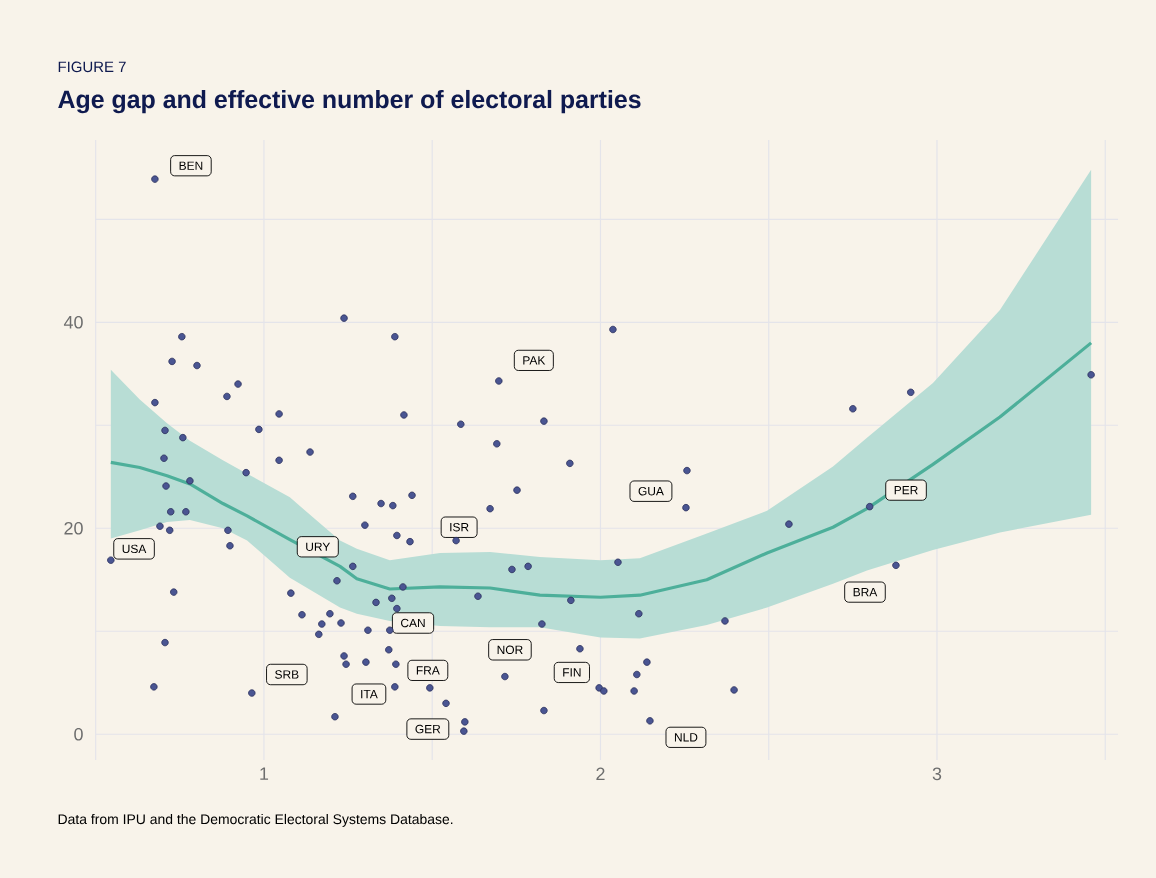  Describe the element at coordinates (937, 774) in the screenshot. I see `x-tick-label: 3` at that location.